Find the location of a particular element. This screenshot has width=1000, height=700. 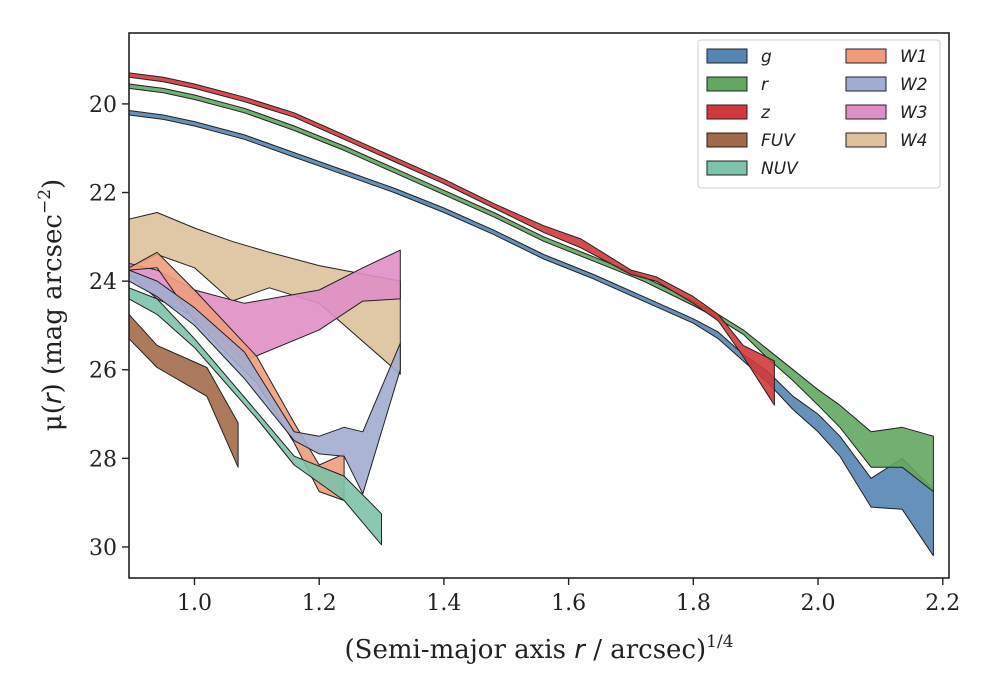

legend-entry-z: z is located at coordinates (738, 113).